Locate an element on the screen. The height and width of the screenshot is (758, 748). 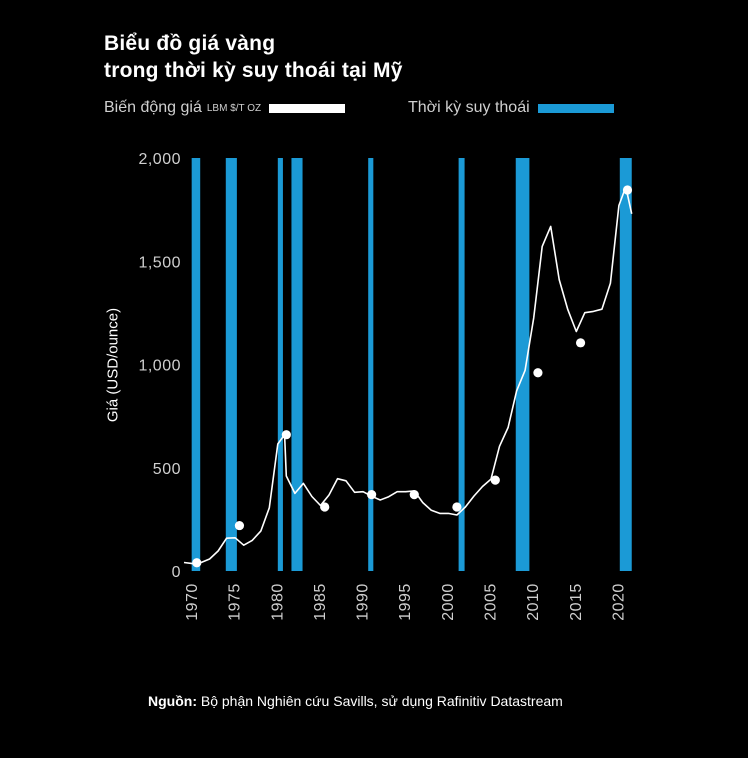
title-line-1: Biểu đồ giá vàng is located at coordinates (190, 43).